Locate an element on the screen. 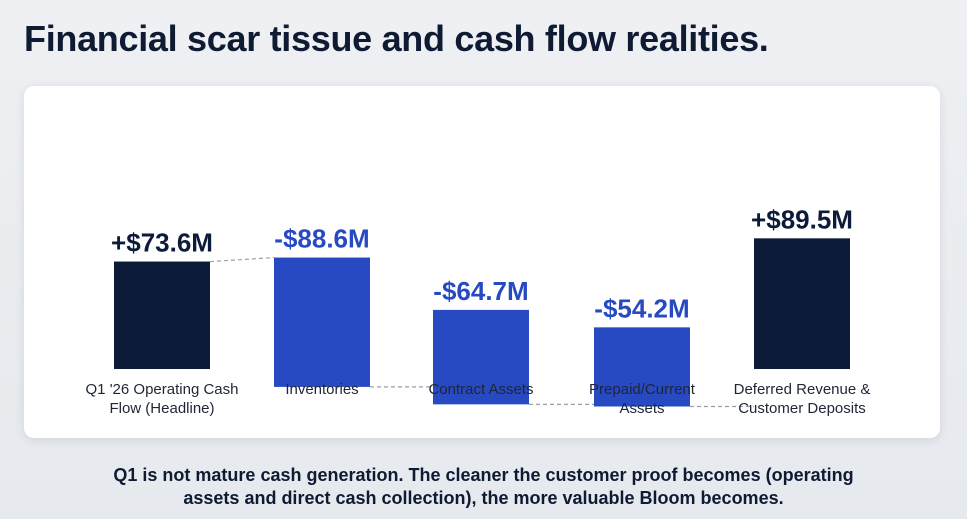  category-label-4-line-2: Assets is located at coordinates (641, 408).